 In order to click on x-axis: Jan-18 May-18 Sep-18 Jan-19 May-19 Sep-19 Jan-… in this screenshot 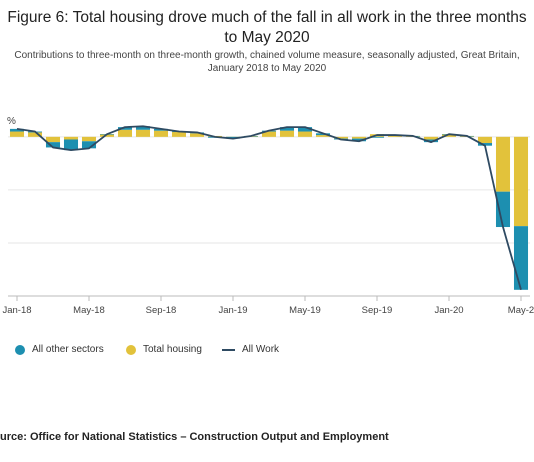, I will do `click(268, 305)`.